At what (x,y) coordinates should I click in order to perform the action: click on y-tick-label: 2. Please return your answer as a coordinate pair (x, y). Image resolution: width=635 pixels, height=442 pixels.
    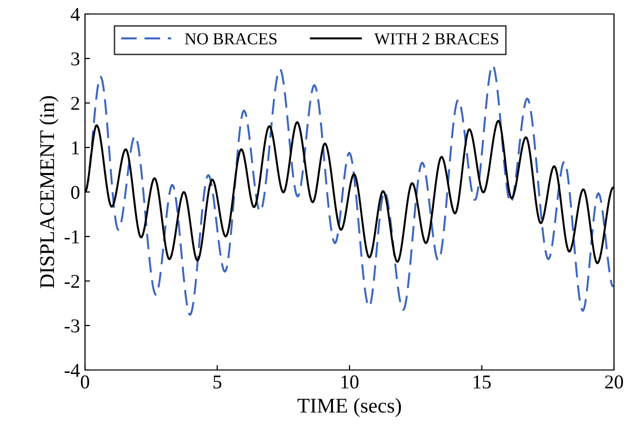
    Looking at the image, I should click on (75, 103).